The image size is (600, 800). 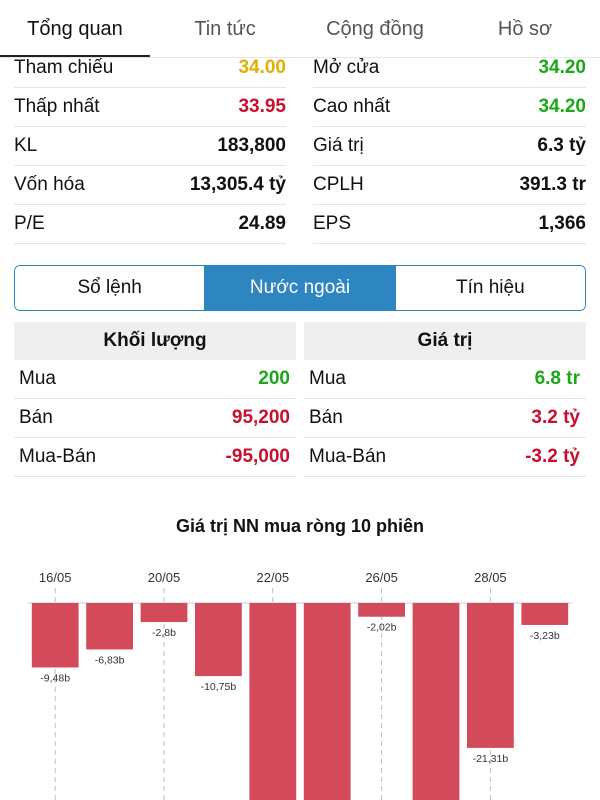 What do you see at coordinates (561, 145) in the screenshot?
I see `stat-value: 6.3 tỷ` at bounding box center [561, 145].